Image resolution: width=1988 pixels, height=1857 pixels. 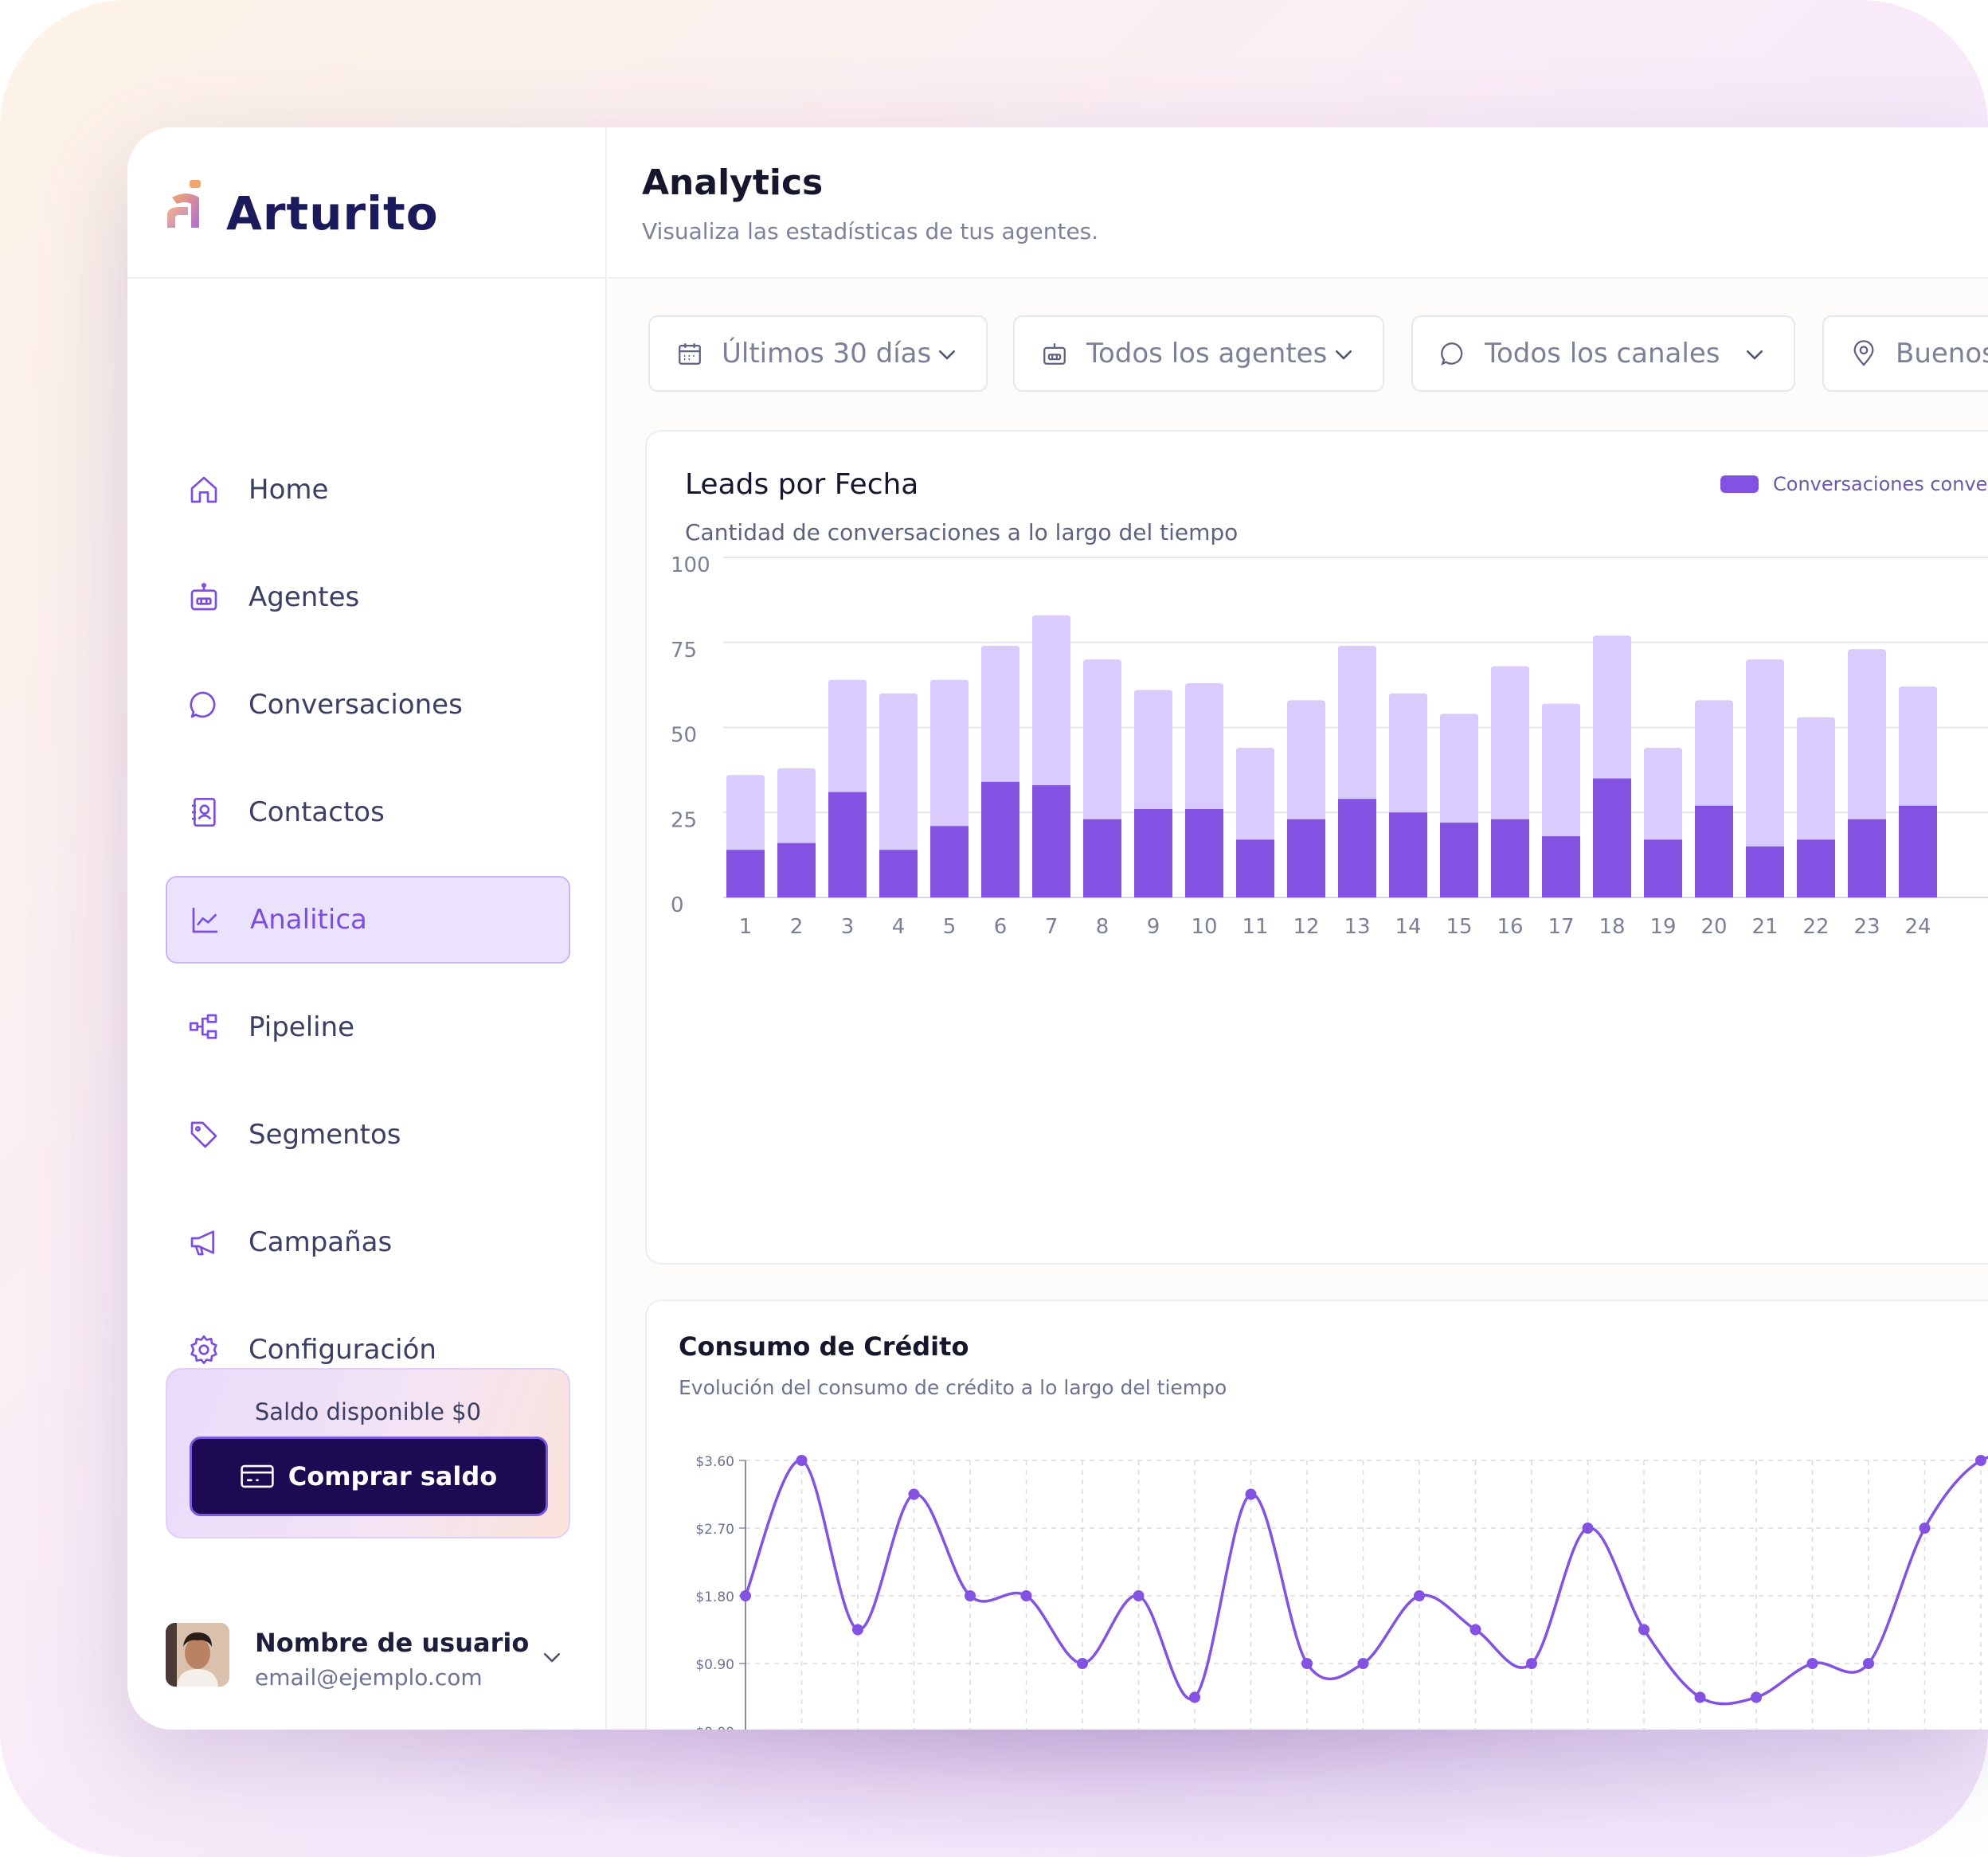 I want to click on user-name: Nombre de usuario, so click(x=392, y=1643).